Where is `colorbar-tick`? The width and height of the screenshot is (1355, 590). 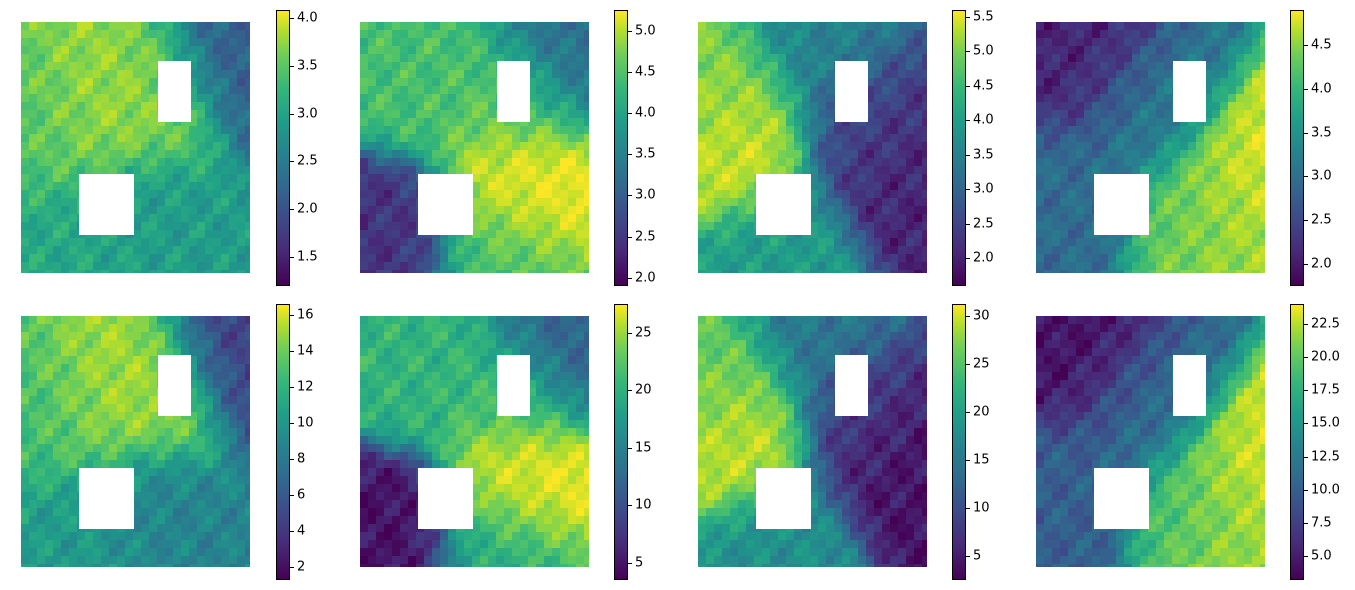 colorbar-tick is located at coordinates (630, 278).